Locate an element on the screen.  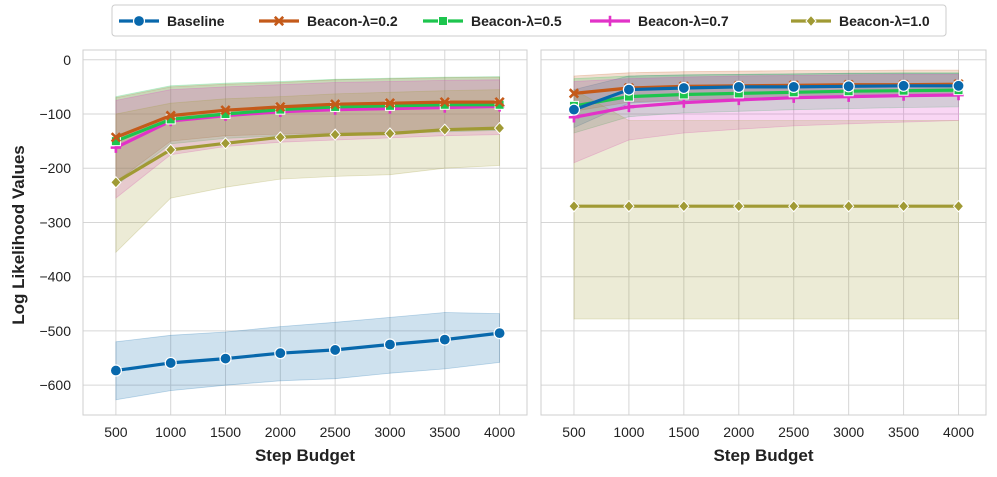
legend-entry-beacon-0-2: Beacon-λ=0.2 is located at coordinates (328, 21).